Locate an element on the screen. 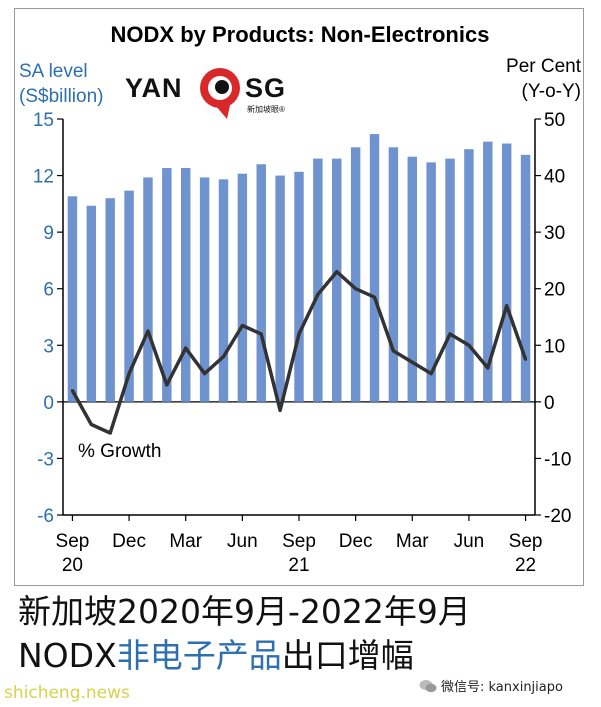 This screenshot has height=707, width=601. x-tick-label: Mar is located at coordinates (412, 541).